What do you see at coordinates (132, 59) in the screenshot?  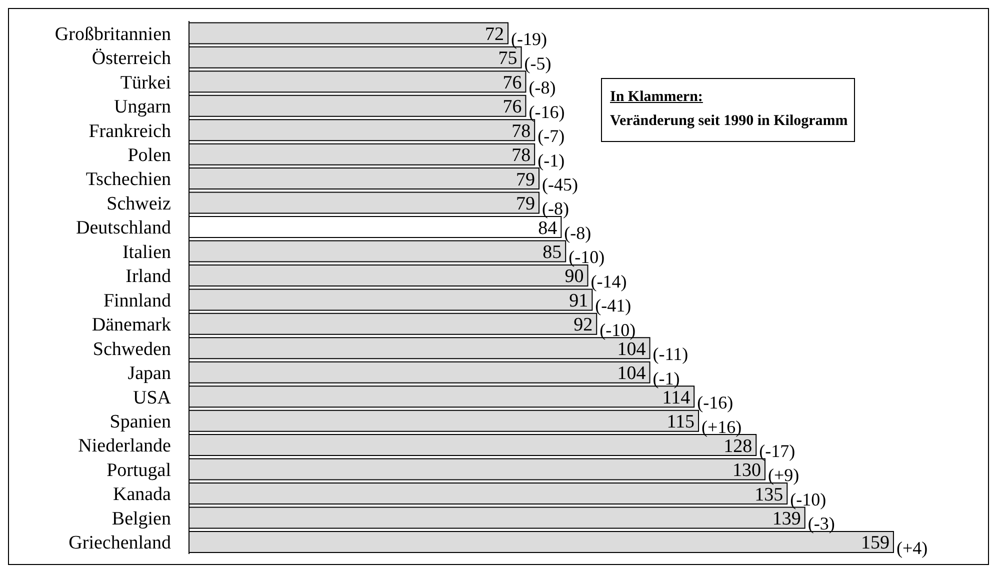 I see `y-tick-label: Österreich` at bounding box center [132, 59].